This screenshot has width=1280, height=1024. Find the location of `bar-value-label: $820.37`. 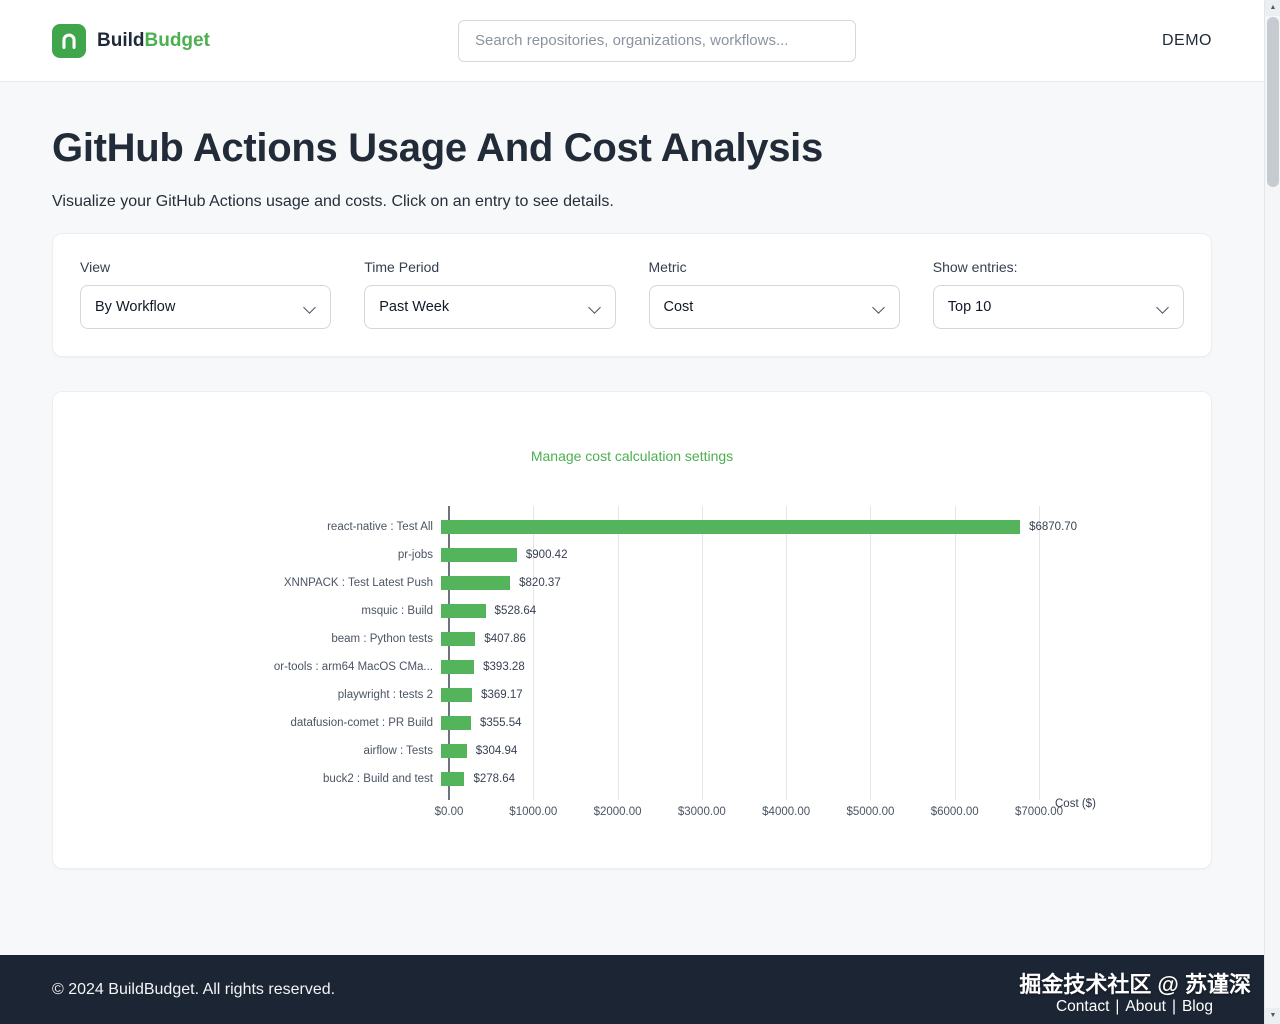

bar-value-label: $820.37 is located at coordinates (540, 583).